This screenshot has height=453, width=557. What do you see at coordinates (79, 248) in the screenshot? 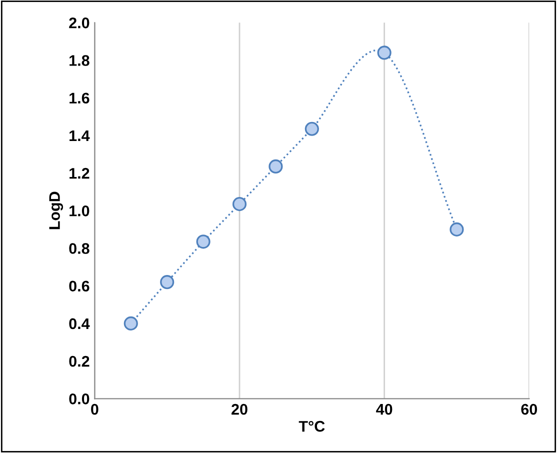
I see `y-tick-label: 0.8` at bounding box center [79, 248].